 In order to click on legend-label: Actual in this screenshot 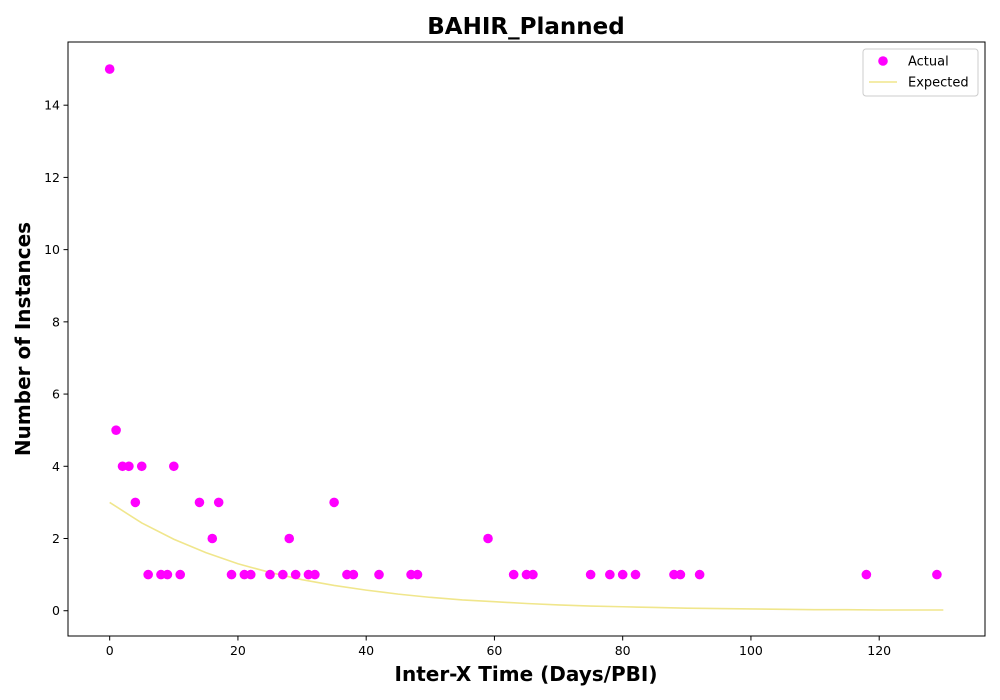, I will do `click(928, 62)`.